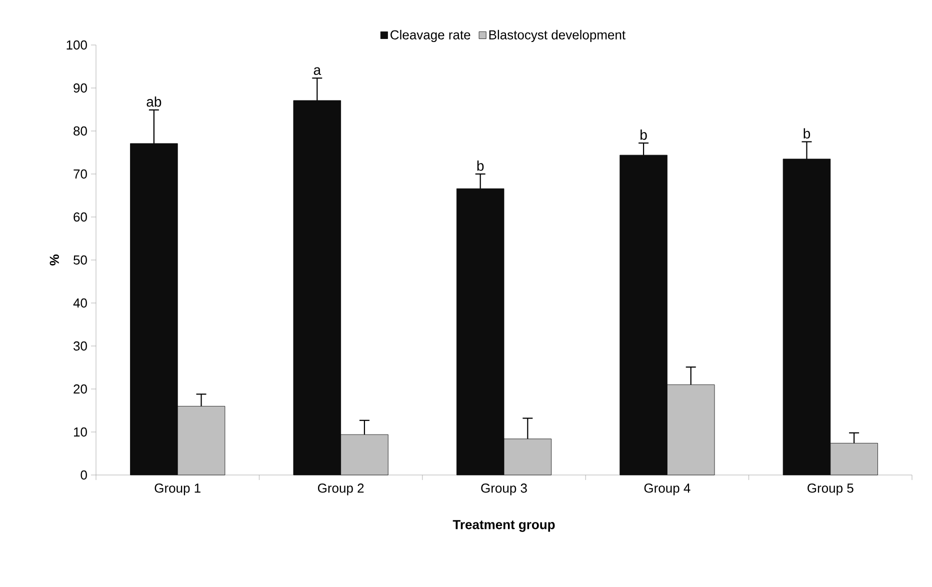 The image size is (932, 587). Describe the element at coordinates (80, 303) in the screenshot. I see `y-tick-label: 40` at that location.